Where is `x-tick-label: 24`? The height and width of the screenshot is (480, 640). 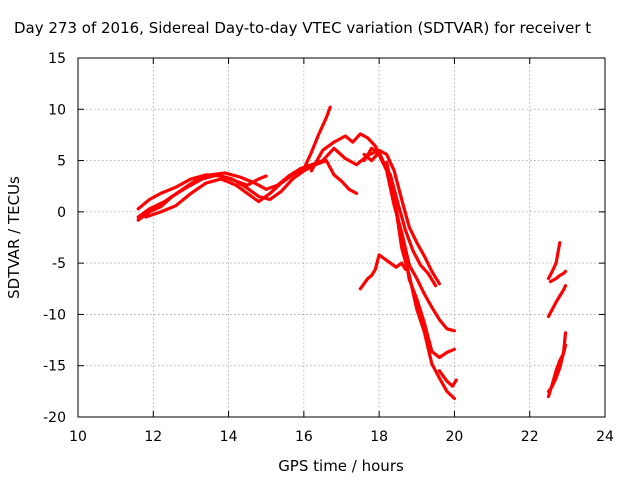
x-tick-label: 24 is located at coordinates (605, 437).